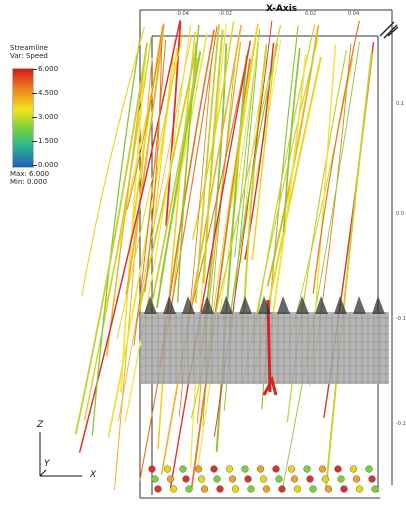 The image size is (406, 509). I want to click on seed-beads, so click(263, 479).